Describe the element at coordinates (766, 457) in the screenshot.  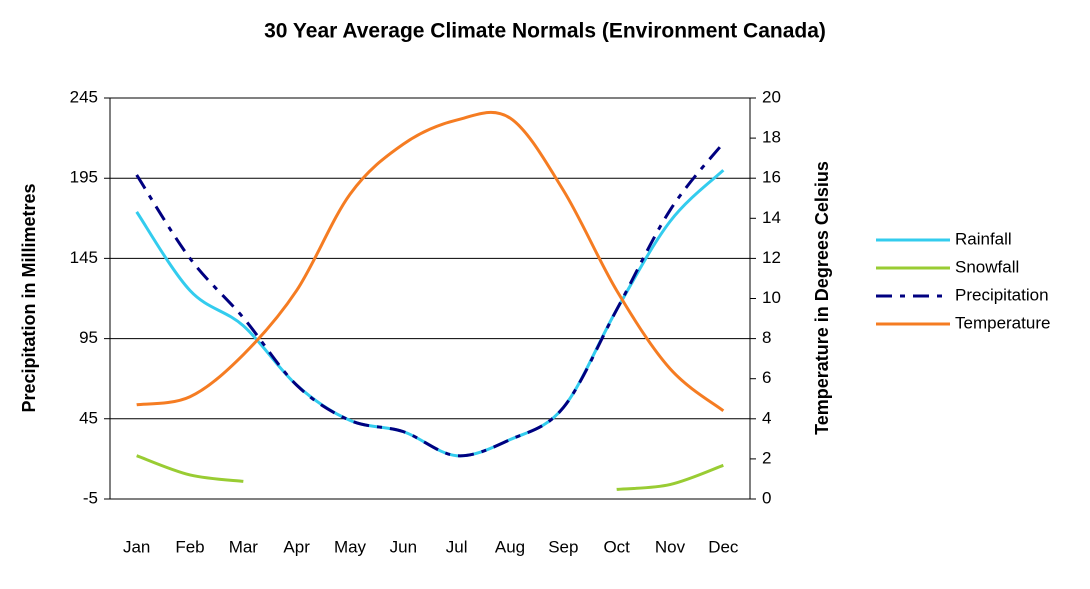
I see `y2-tick-label: 2` at that location.